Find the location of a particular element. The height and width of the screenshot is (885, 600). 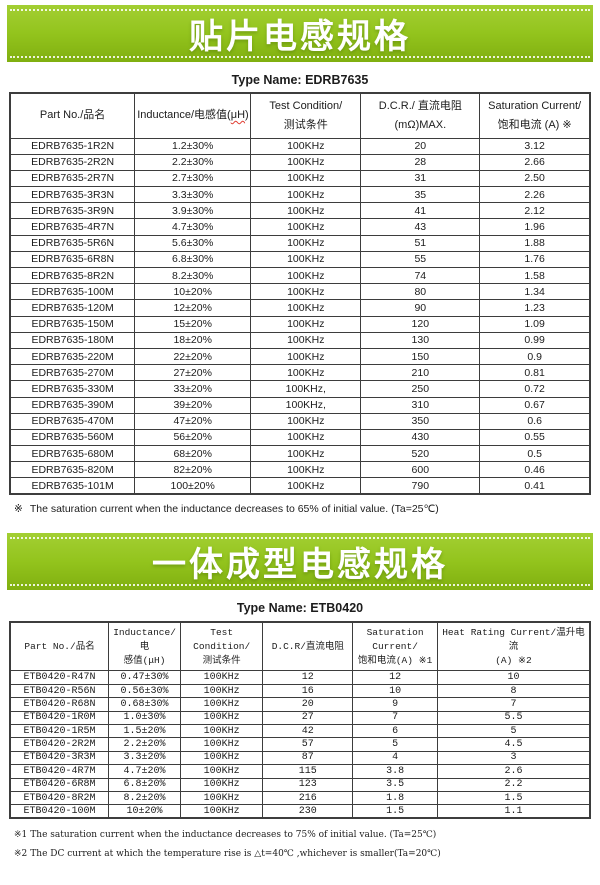

table-cell: 4 is located at coordinates (395, 758).